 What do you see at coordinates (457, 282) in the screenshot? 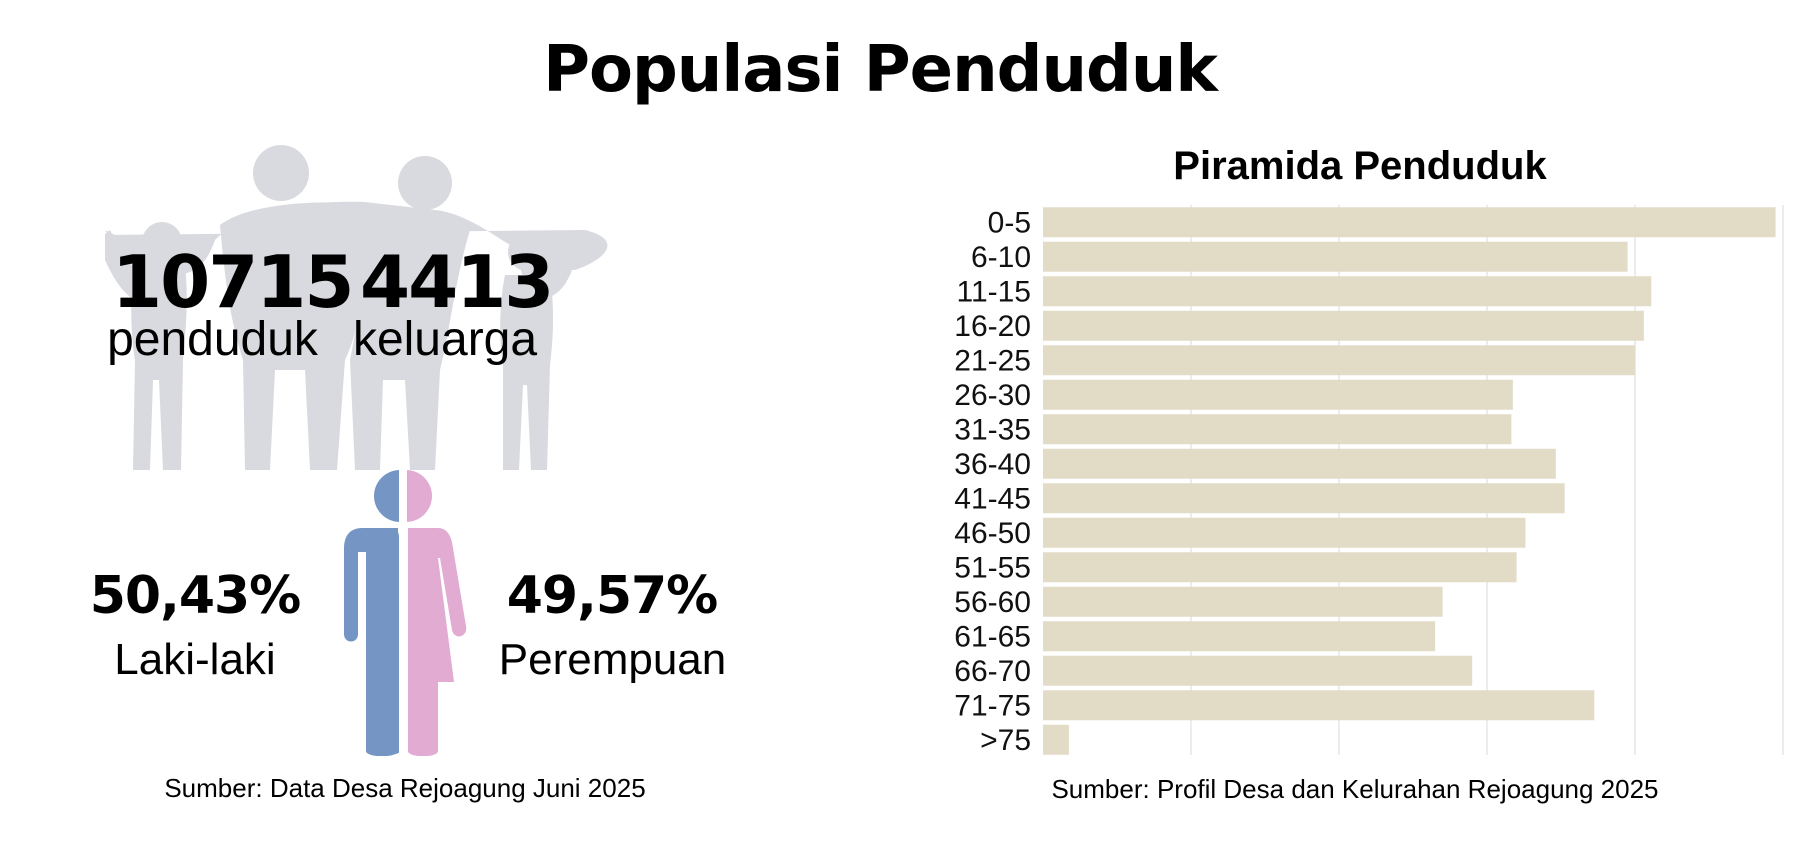
I see `families-value: 4413` at bounding box center [457, 282].